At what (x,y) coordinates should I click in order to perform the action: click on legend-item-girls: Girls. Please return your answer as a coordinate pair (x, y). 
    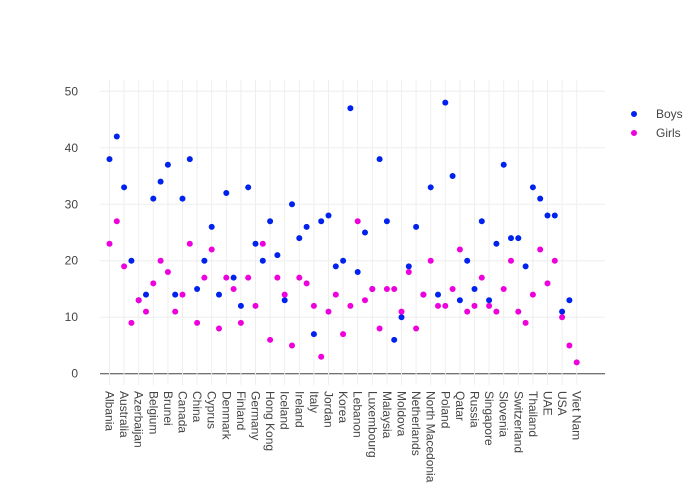
    Looking at the image, I should click on (656, 133).